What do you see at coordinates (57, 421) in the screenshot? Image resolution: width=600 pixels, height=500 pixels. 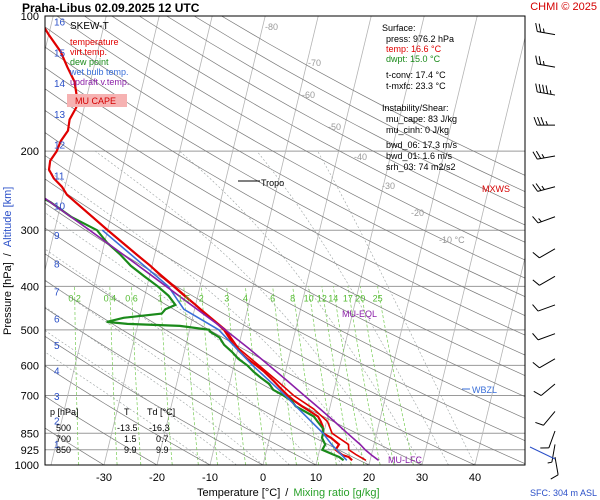 I see `altitude-tick-2: 2` at bounding box center [57, 421].